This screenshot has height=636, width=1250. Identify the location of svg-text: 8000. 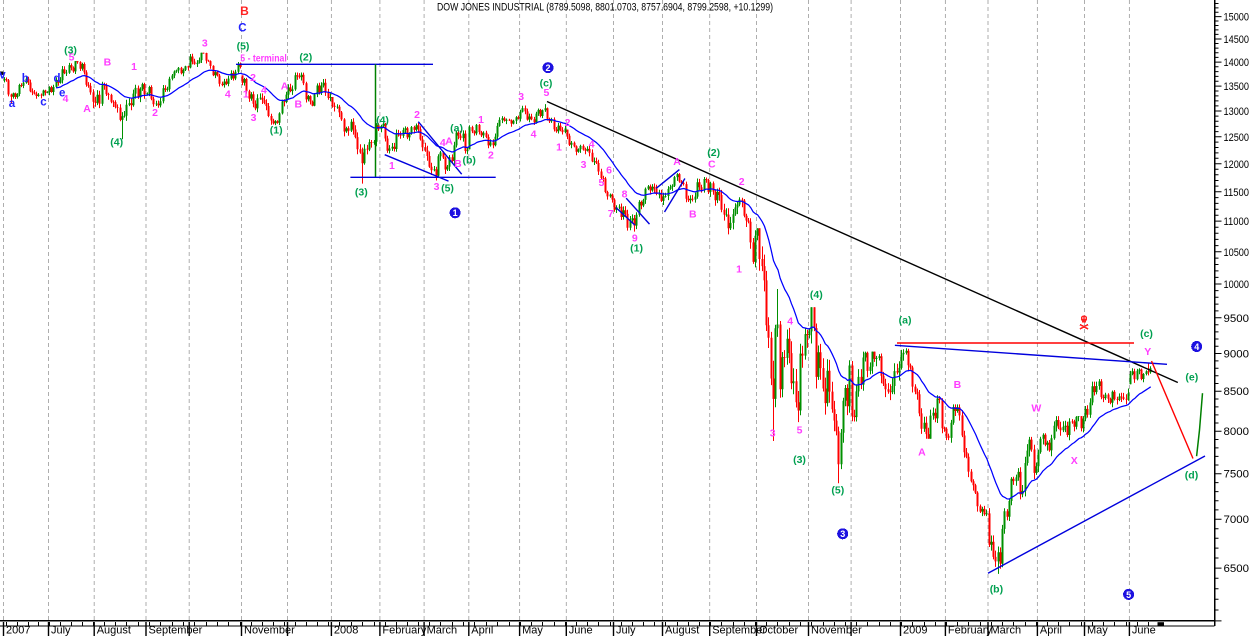
(1237, 432).